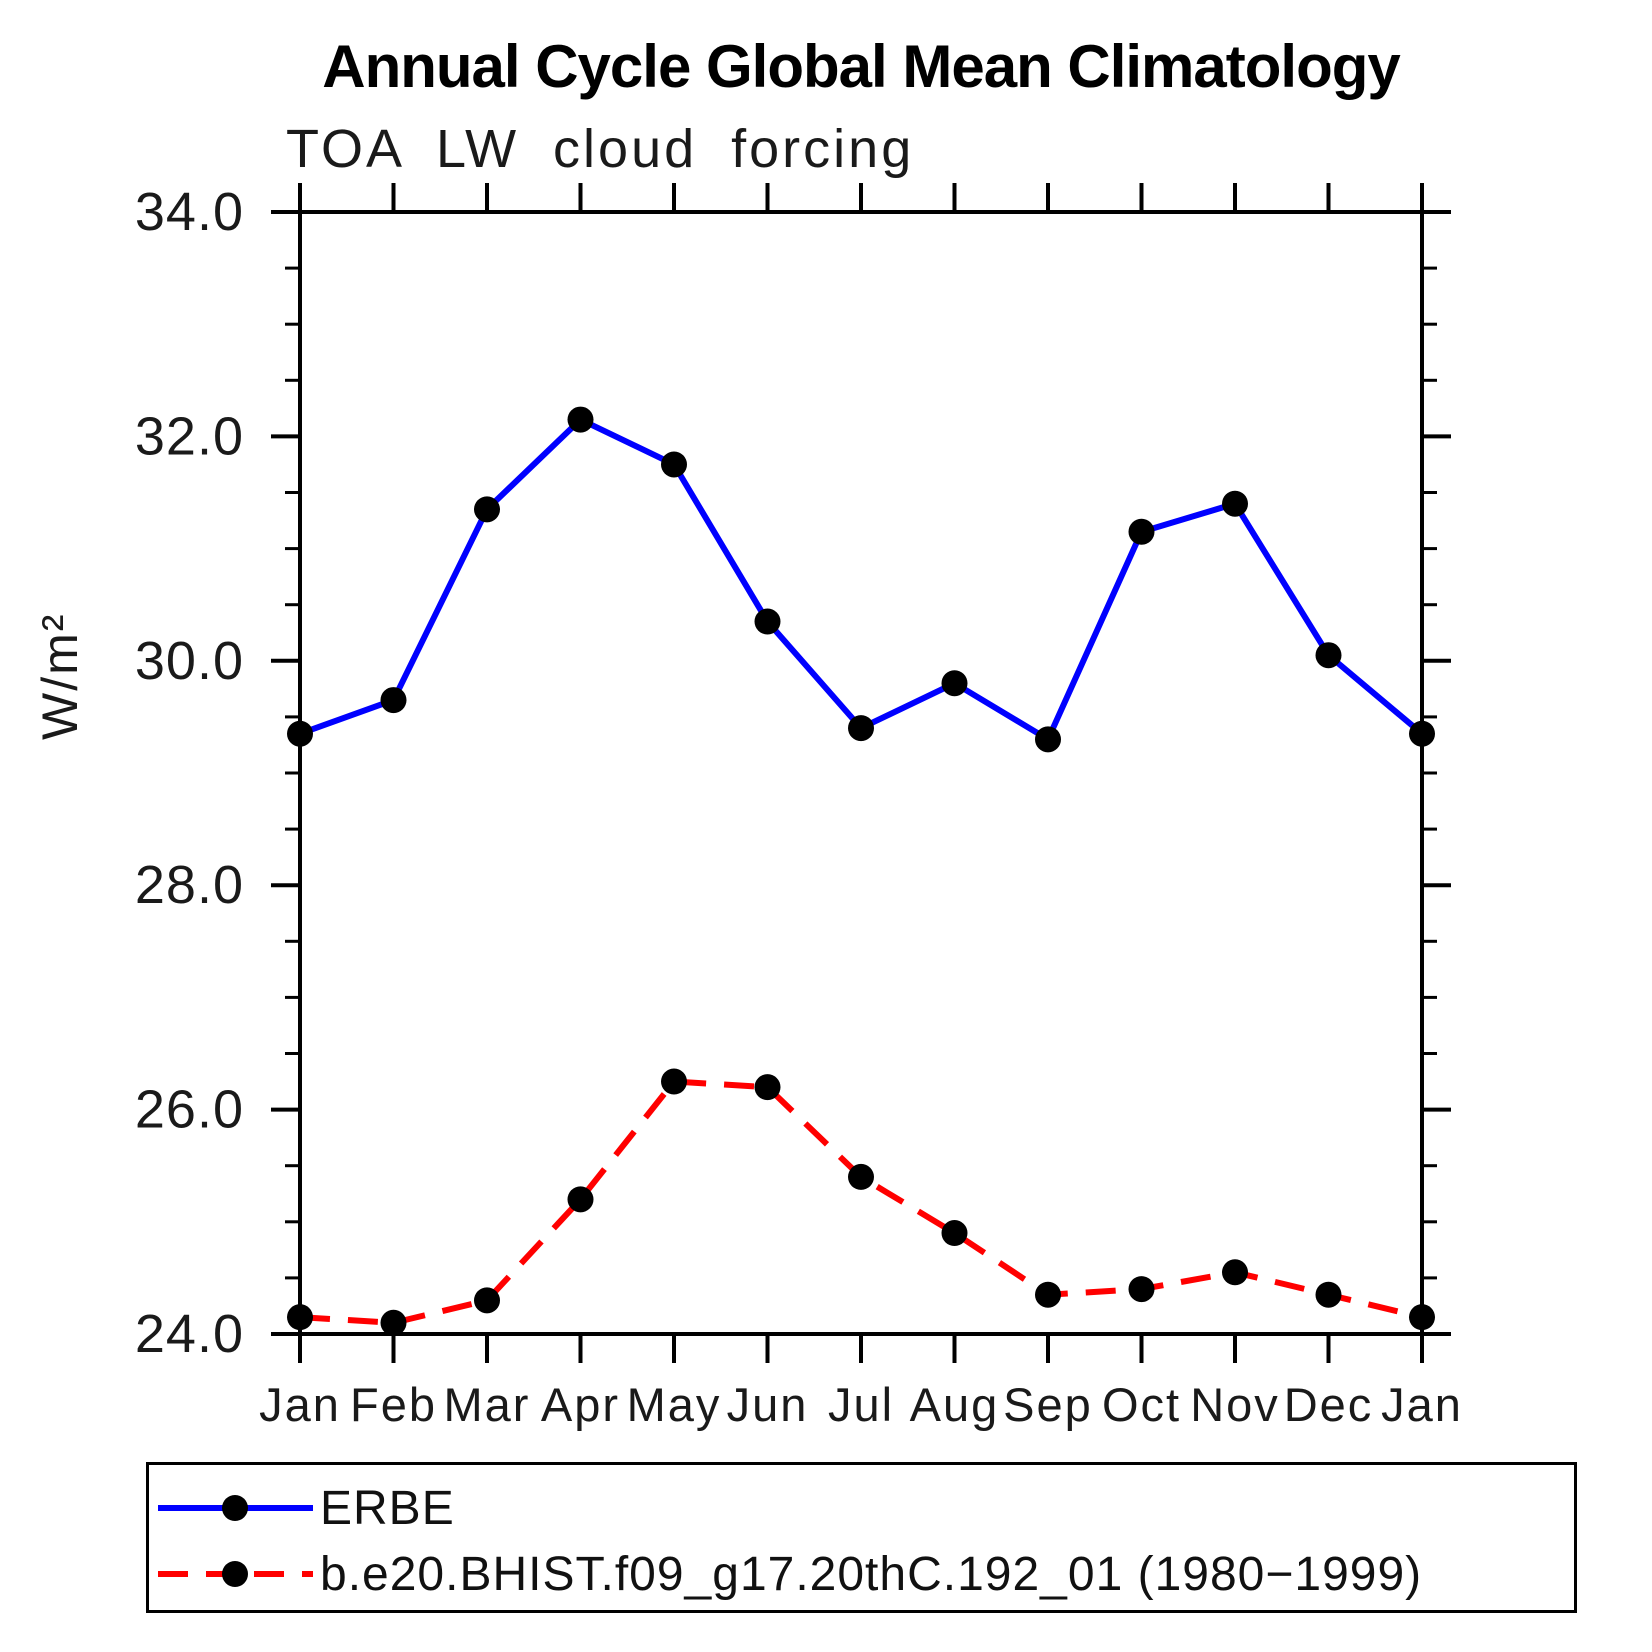 Image resolution: width=1652 pixels, height=1652 pixels. What do you see at coordinates (580, 1404) in the screenshot?
I see `x-tick-label: Apr` at bounding box center [580, 1404].